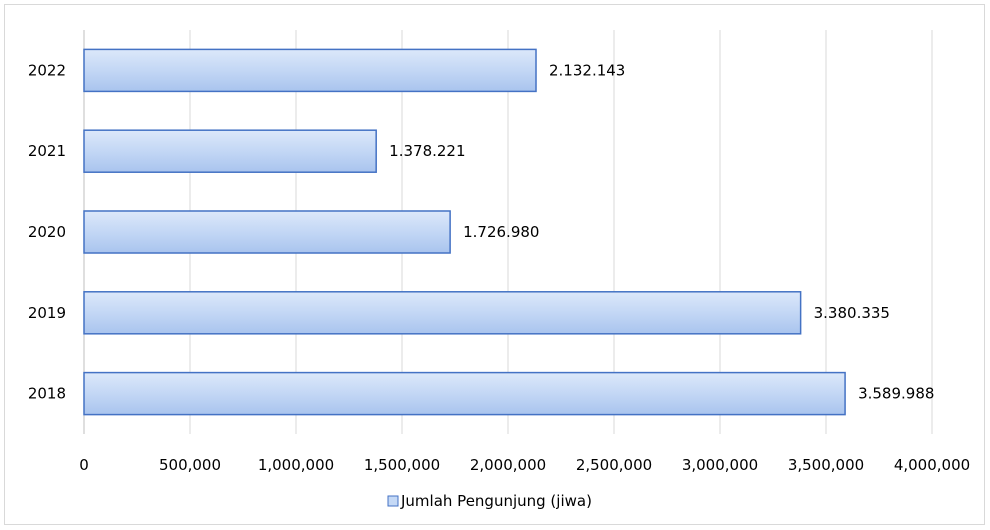 The image size is (990, 530). What do you see at coordinates (720, 465) in the screenshot?
I see `x-tick-label: 3,000,000` at bounding box center [720, 465].